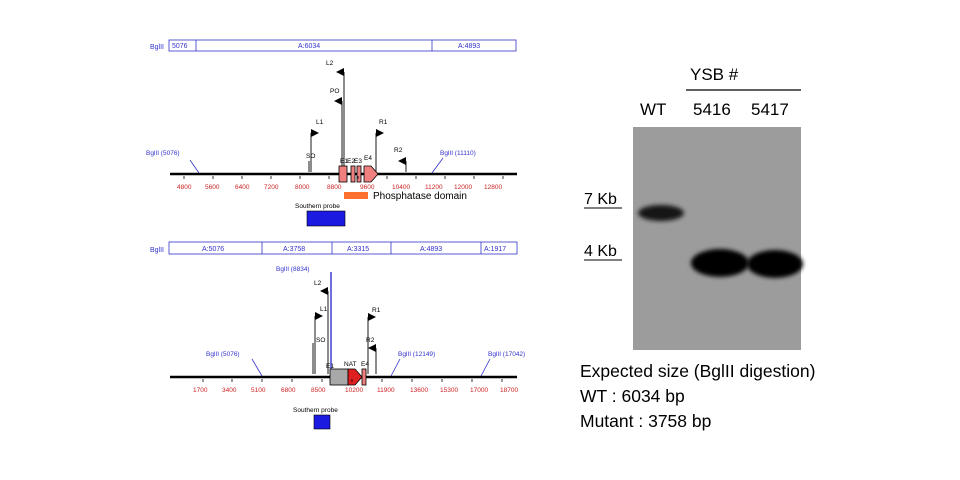  Describe the element at coordinates (371, 355) in the screenshot. I see `mut-primer-r2: R2` at that location.